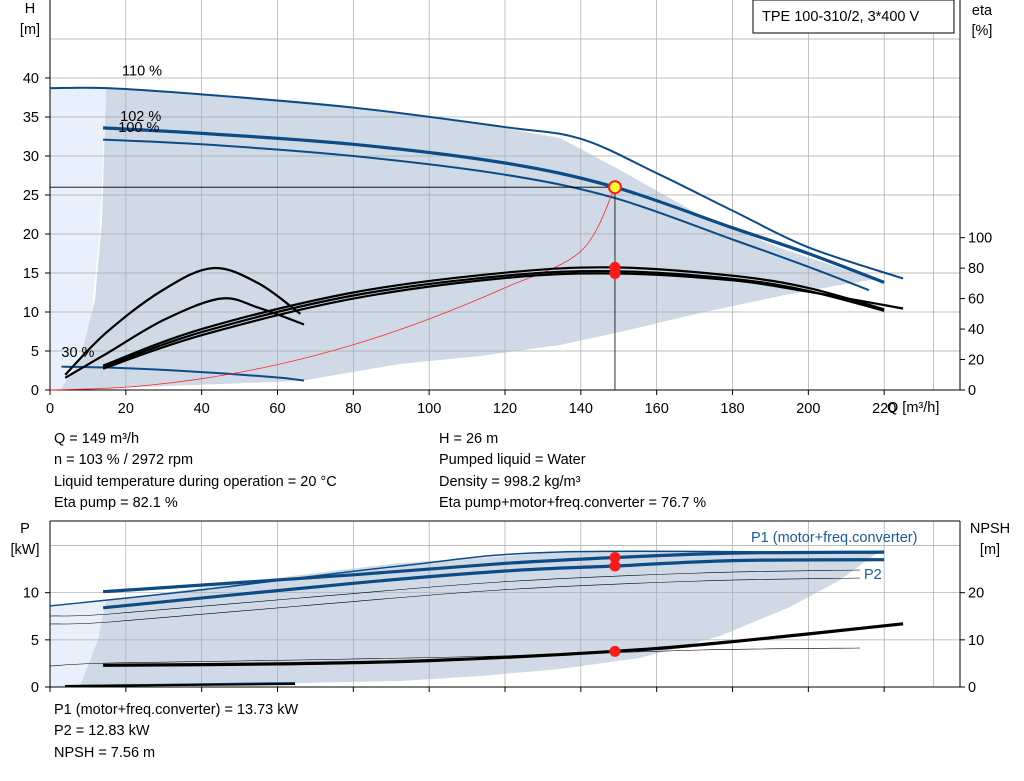 The width and height of the screenshot is (1024, 781). What do you see at coordinates (124, 460) in the screenshot?
I see `info-speed: n = 103 % / 2972 rpm` at bounding box center [124, 460].